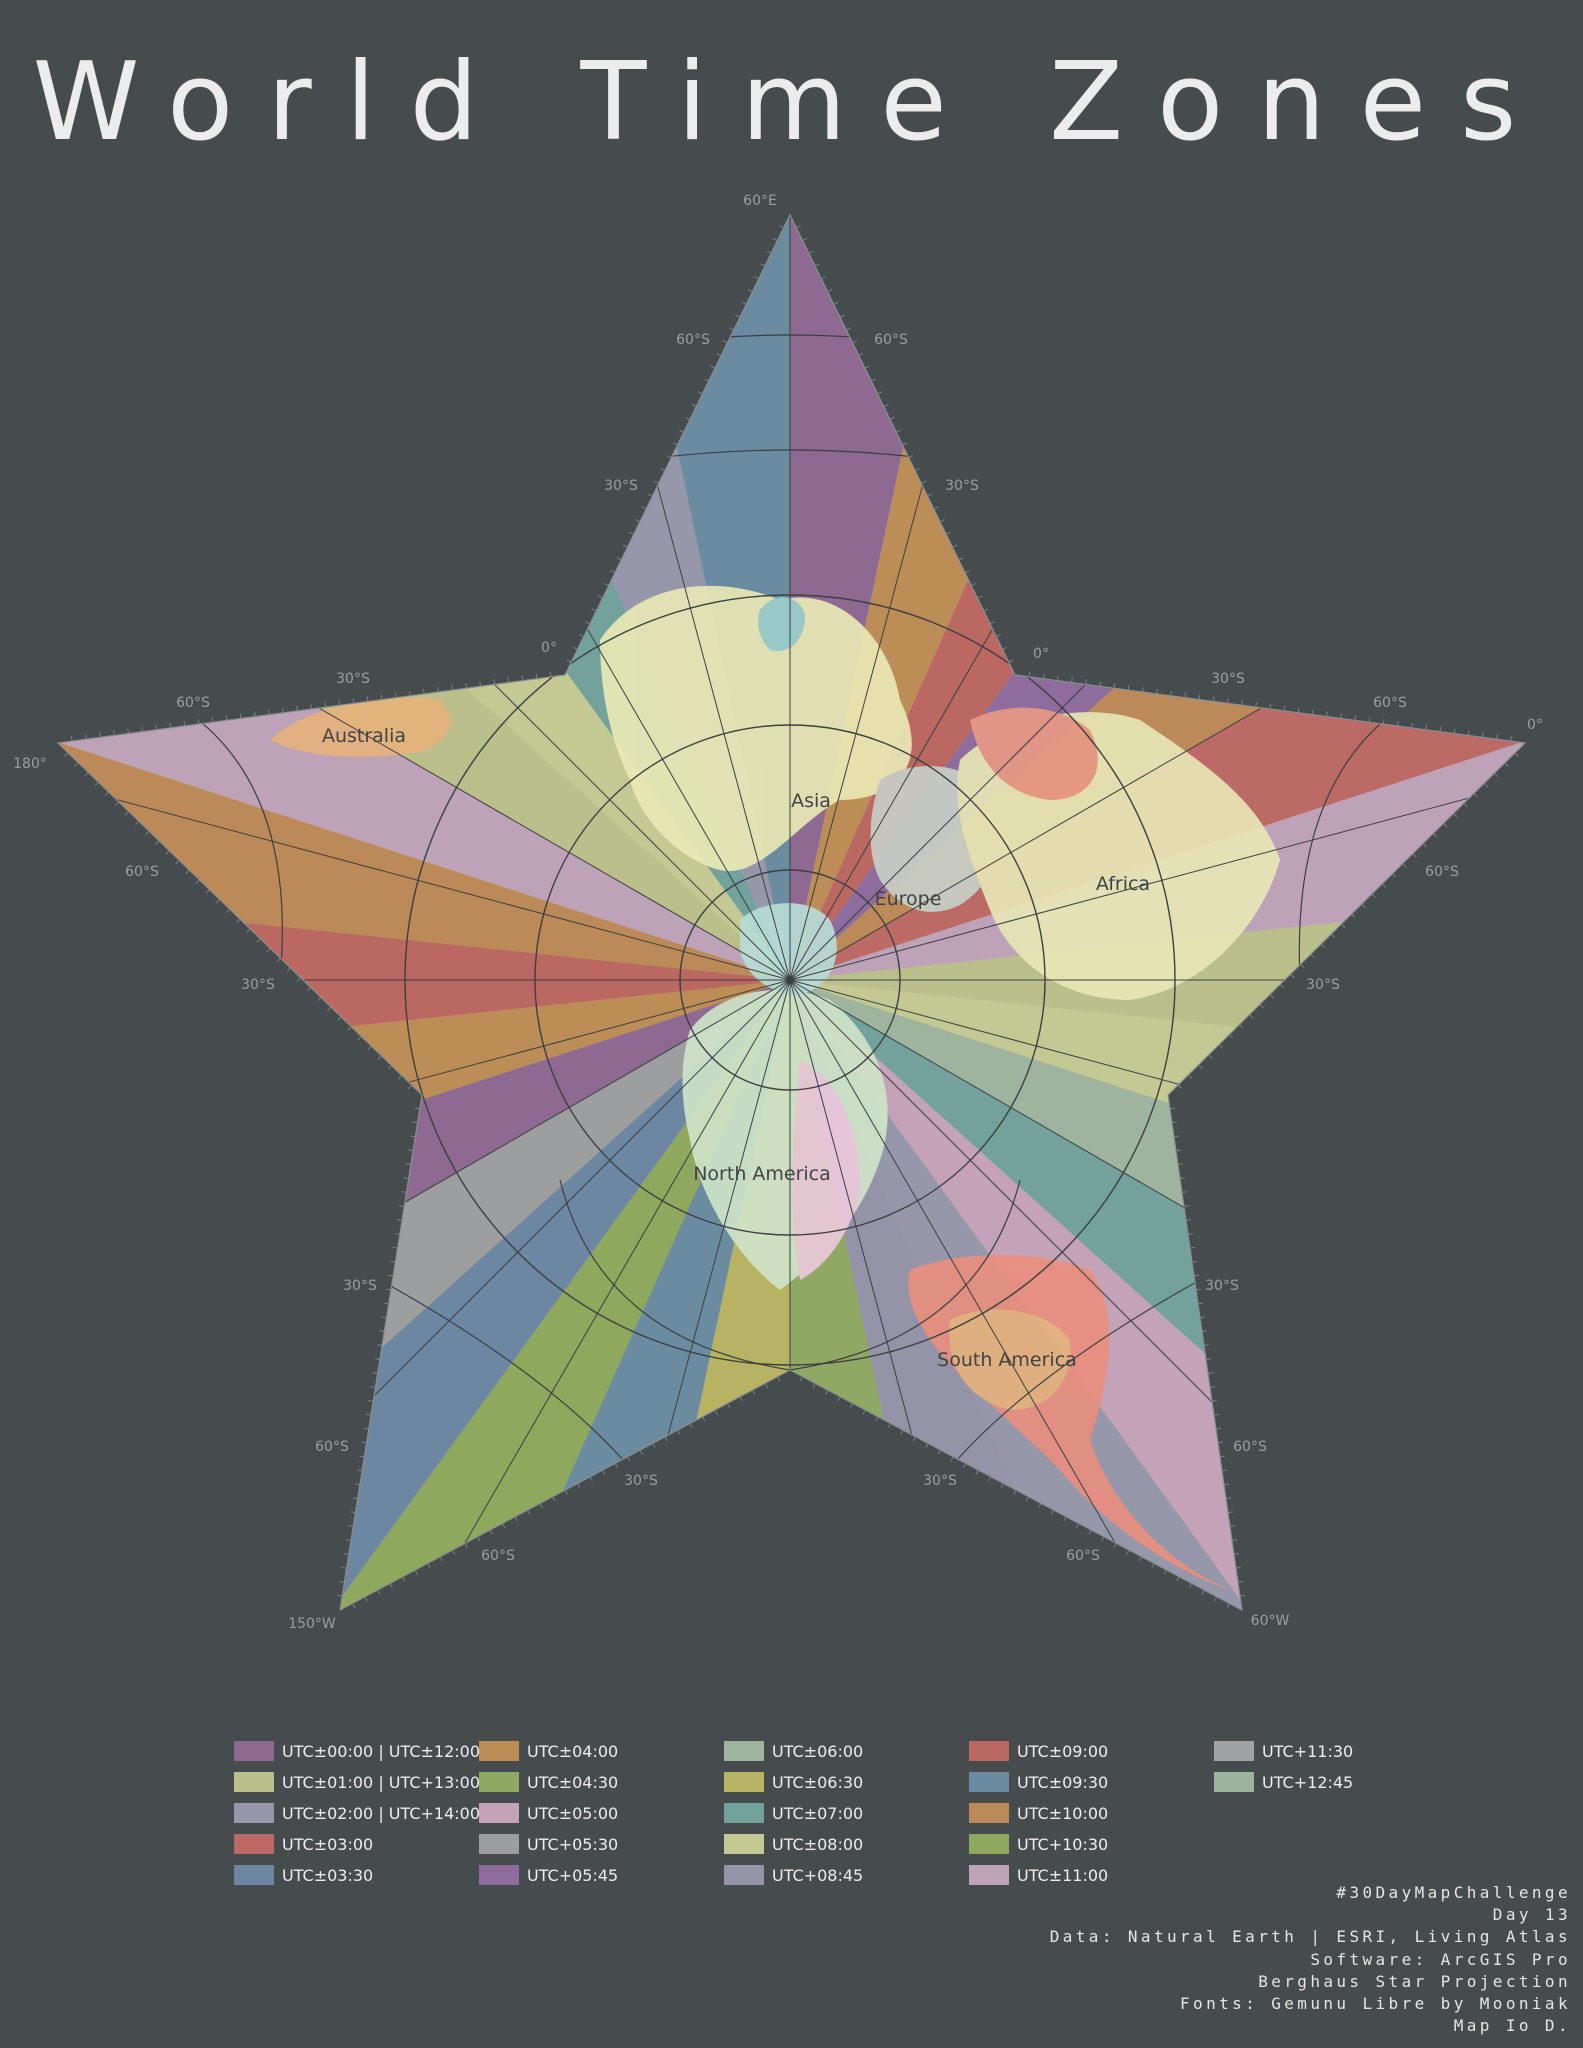 This screenshot has width=1583, height=2048. Describe the element at coordinates (328, 1875) in the screenshot. I see `legend-label: UTC±03:30` at that location.